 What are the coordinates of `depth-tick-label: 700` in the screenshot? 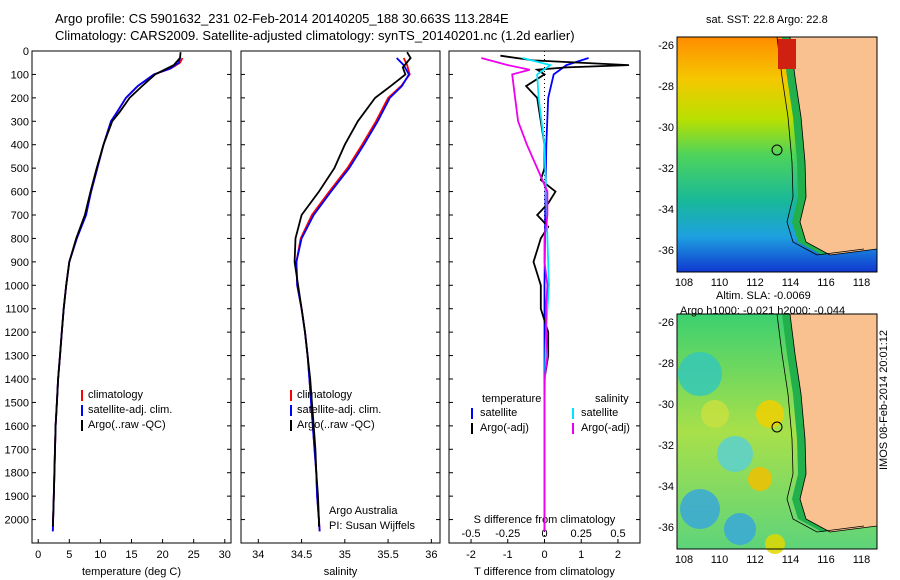 It's located at (20, 216).